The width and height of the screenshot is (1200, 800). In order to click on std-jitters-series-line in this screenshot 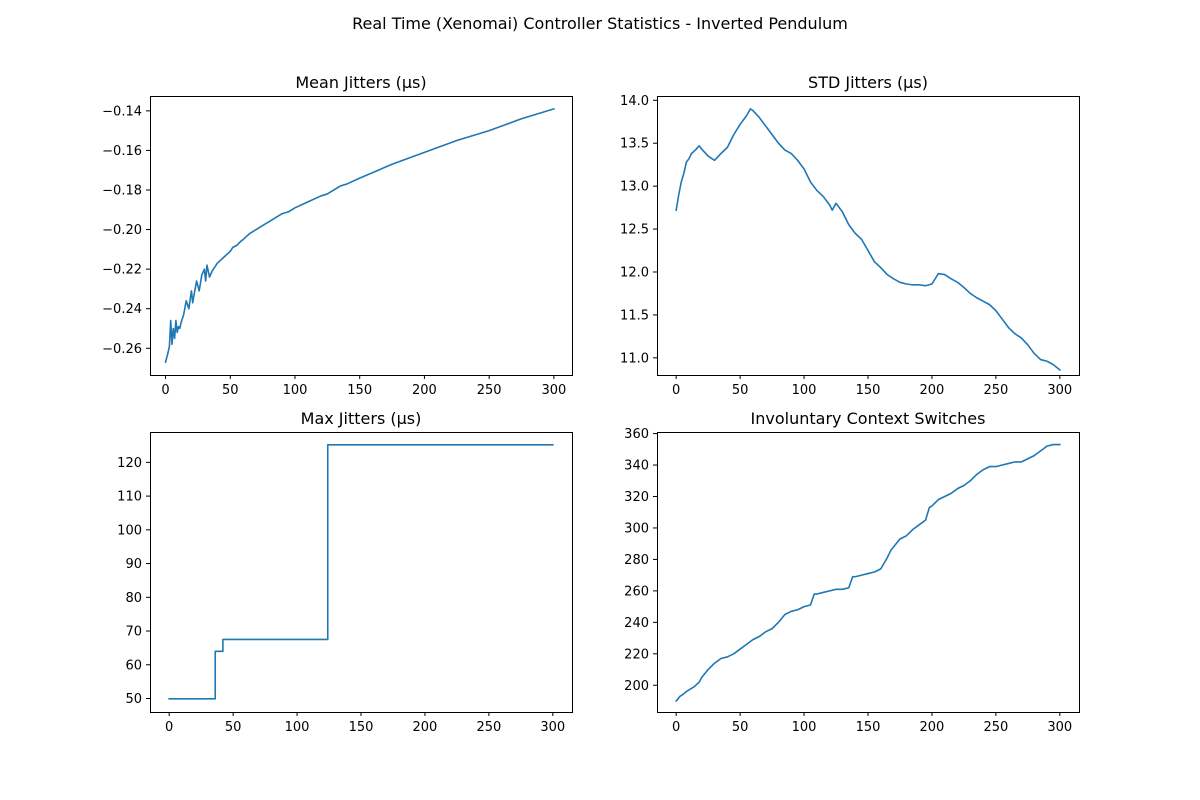, I will do `click(868, 239)`.